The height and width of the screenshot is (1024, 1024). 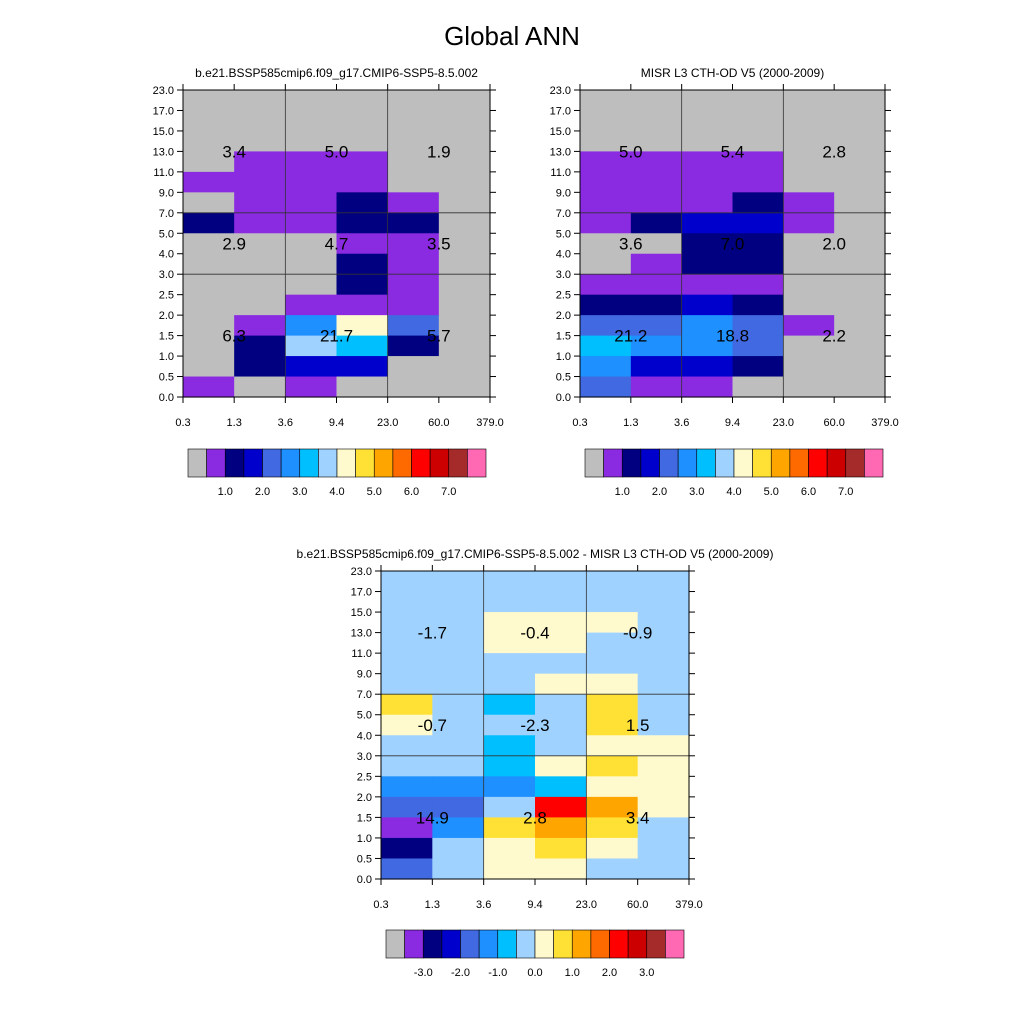 I want to click on panel-2-y-tick-label: 23.0, so click(x=560, y=91).